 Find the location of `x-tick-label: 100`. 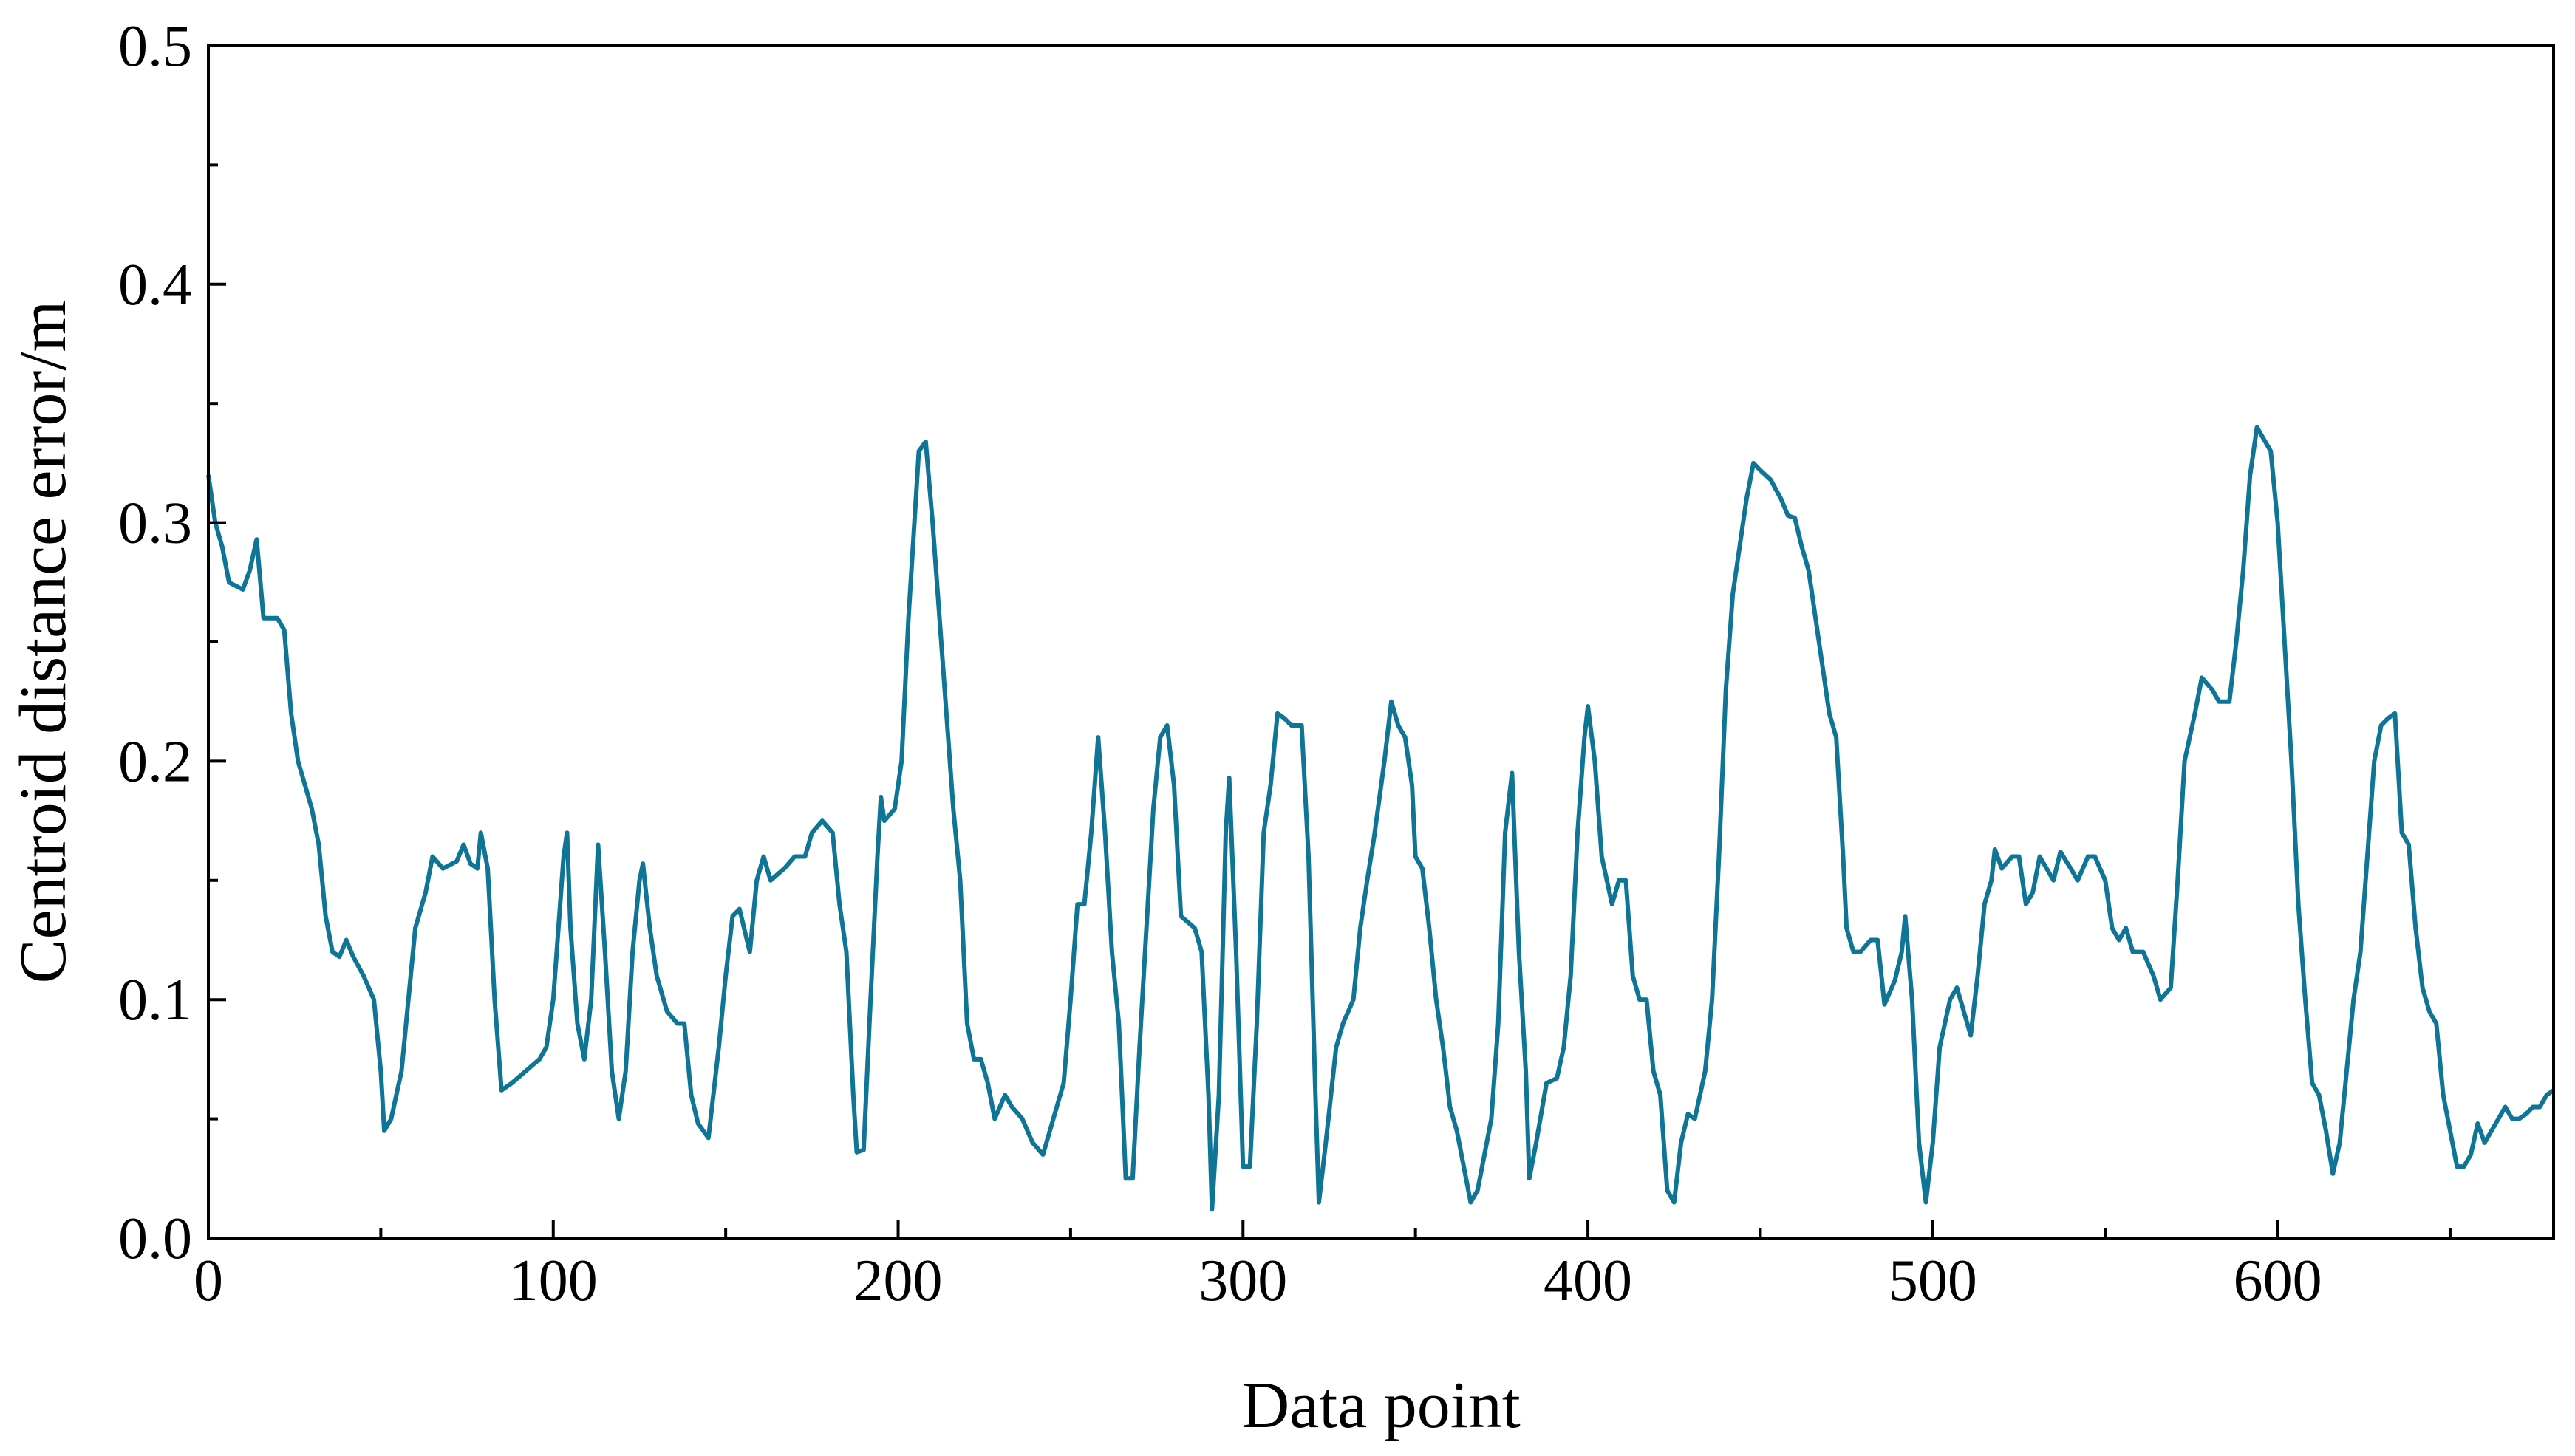

x-tick-label: 100 is located at coordinates (553, 1280).